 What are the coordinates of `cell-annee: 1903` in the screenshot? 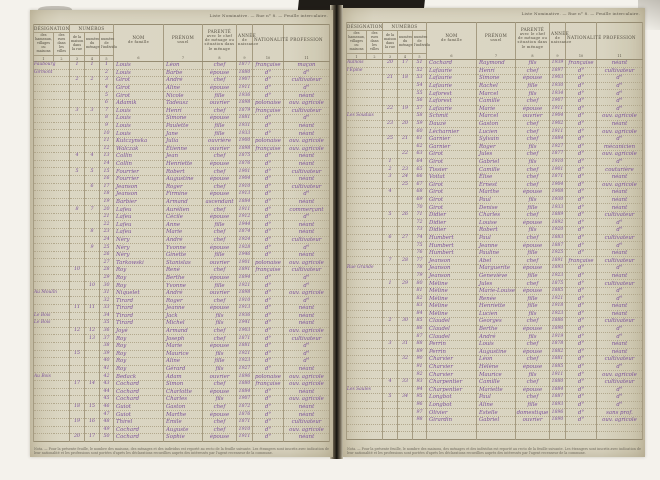 It's located at (557, 78).